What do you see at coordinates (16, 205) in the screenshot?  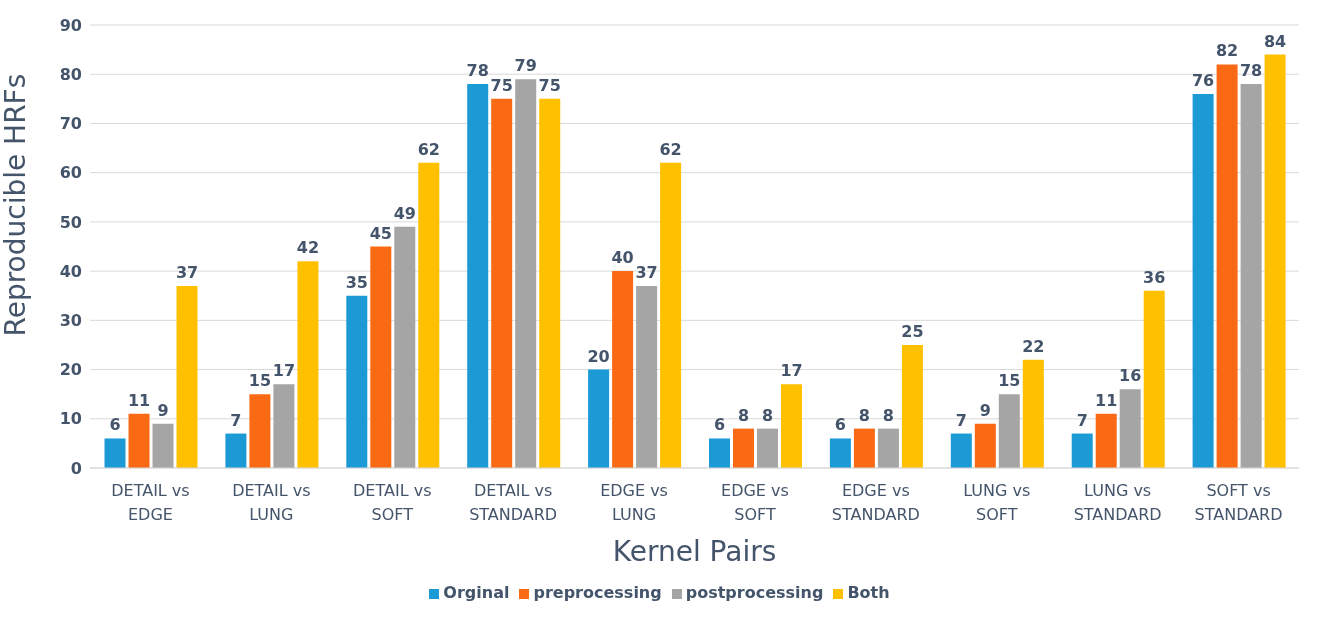 I see `y-axis-title: Reproducible HRFs` at bounding box center [16, 205].